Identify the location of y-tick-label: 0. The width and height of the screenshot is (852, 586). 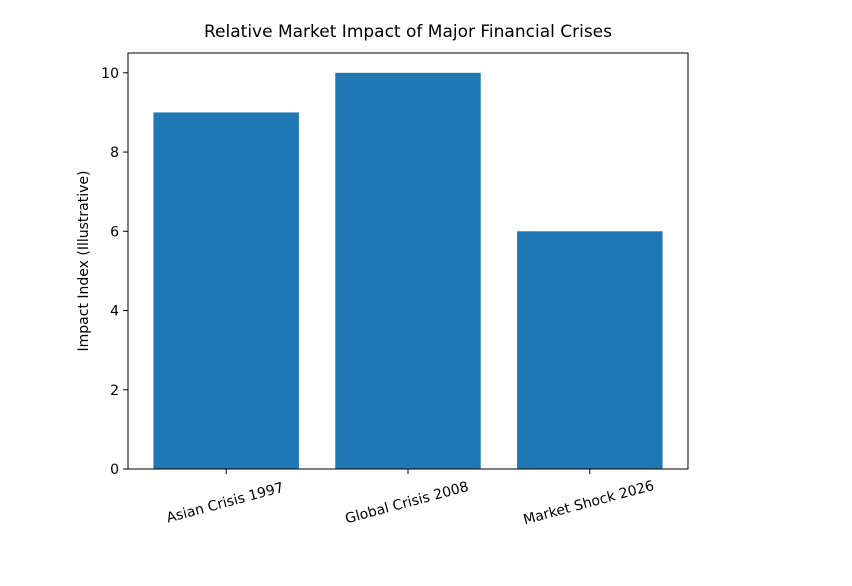
(114, 470).